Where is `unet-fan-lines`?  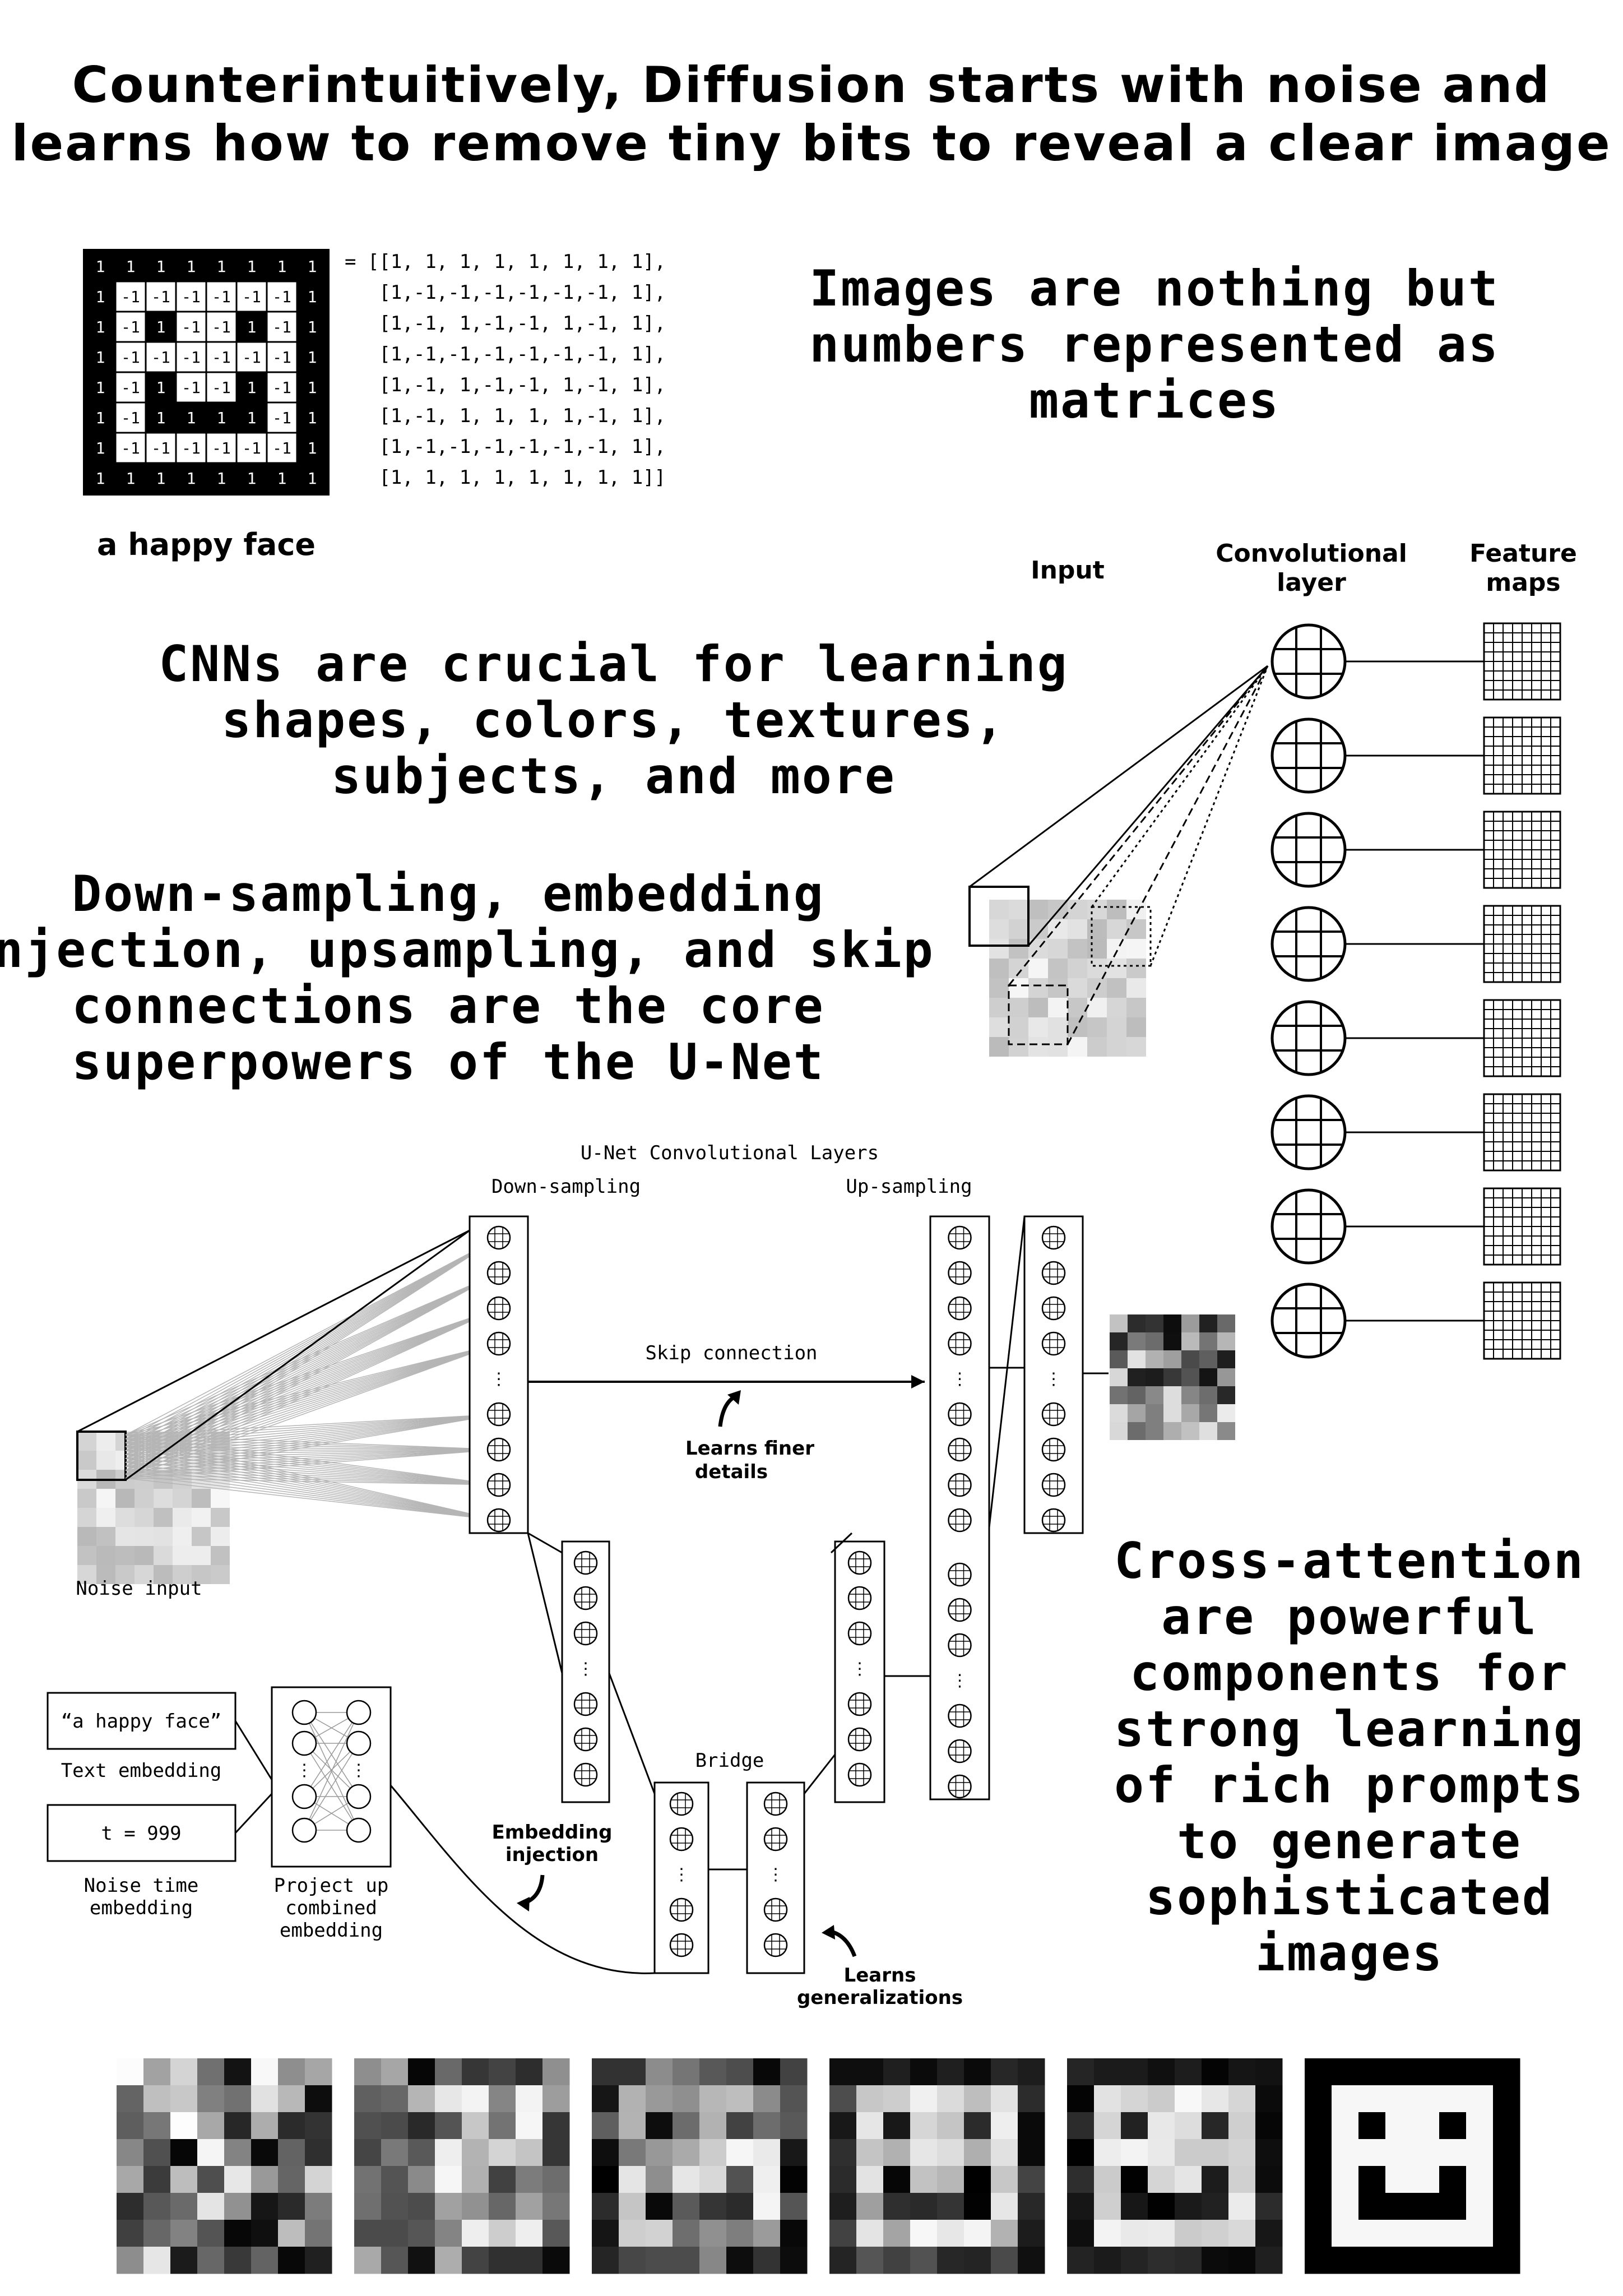 unet-fan-lines is located at coordinates (312, 1379).